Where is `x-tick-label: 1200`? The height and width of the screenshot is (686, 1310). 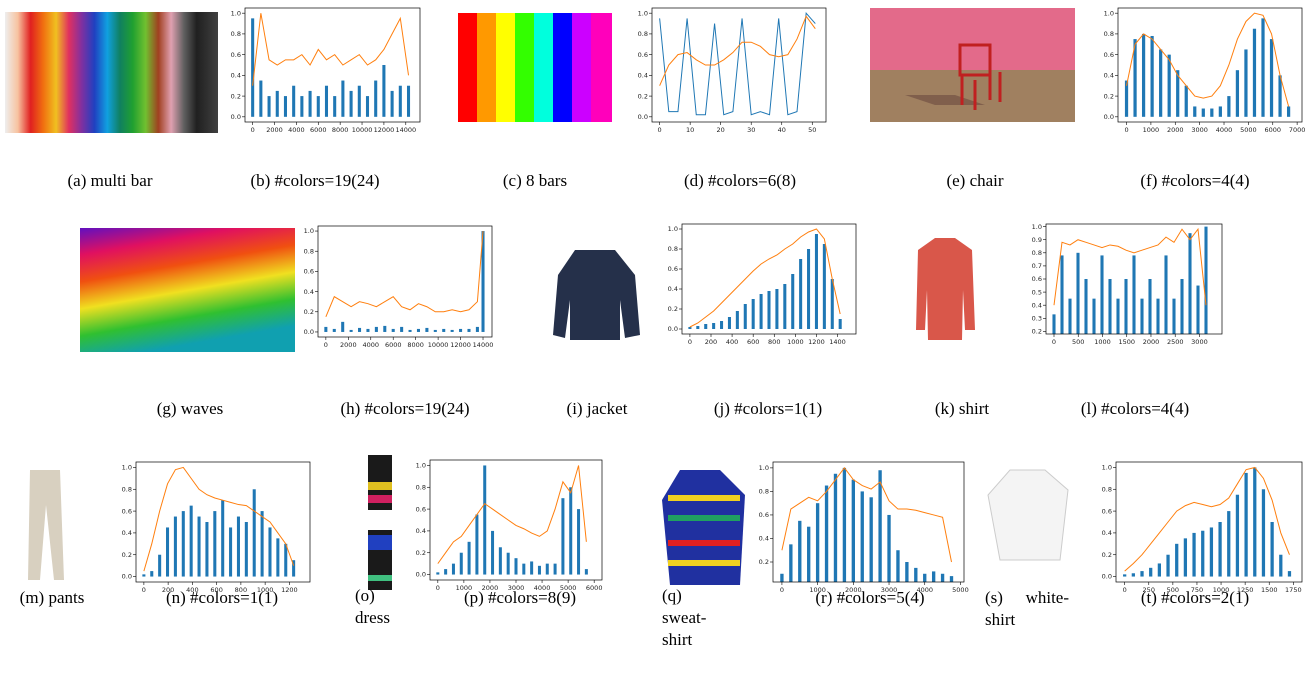
x-tick-label: 1200 is located at coordinates (289, 590).